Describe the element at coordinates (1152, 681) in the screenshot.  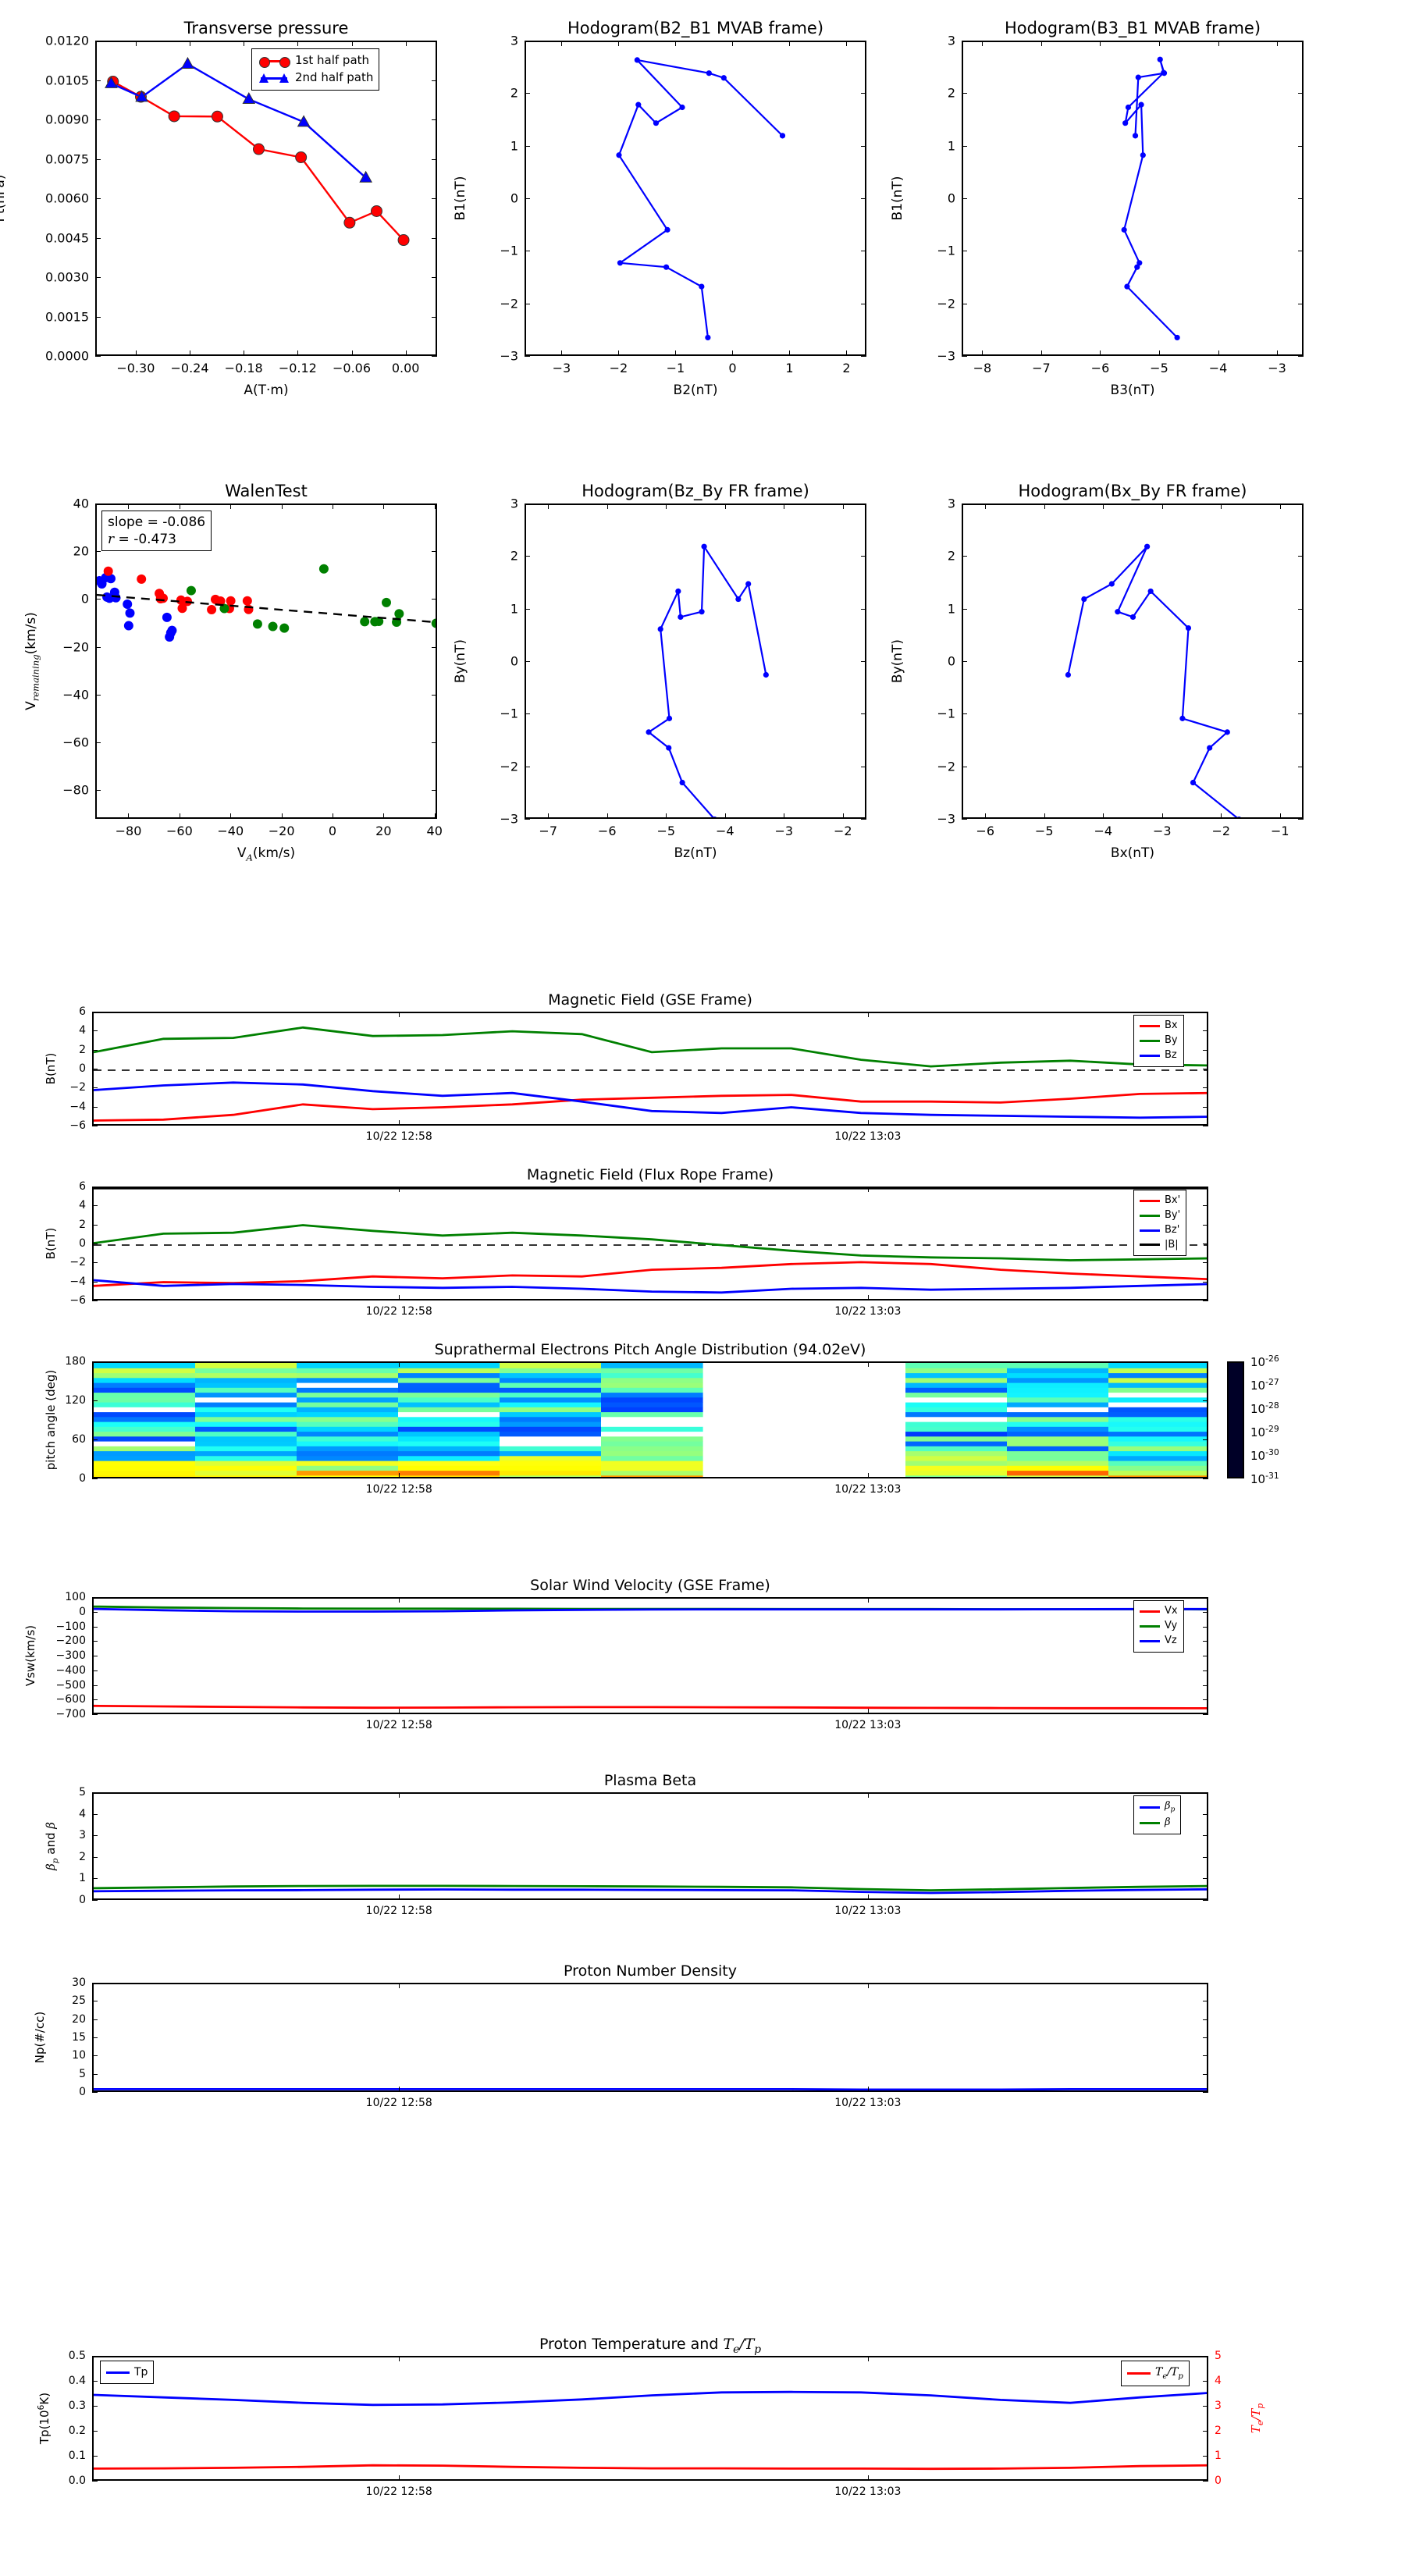
I see `hodogram-bxby-trace` at that location.